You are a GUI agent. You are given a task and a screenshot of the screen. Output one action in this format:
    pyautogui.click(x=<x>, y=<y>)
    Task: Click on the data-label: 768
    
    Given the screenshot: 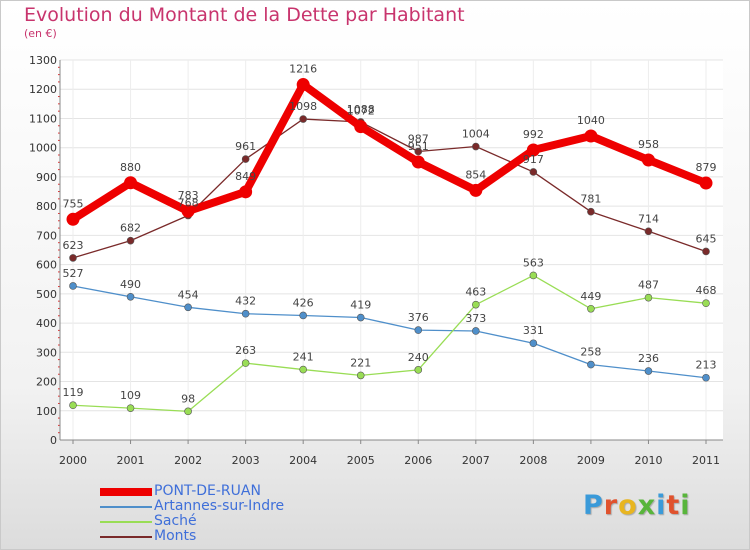 What is the action you would take?
    pyautogui.click(x=188, y=203)
    